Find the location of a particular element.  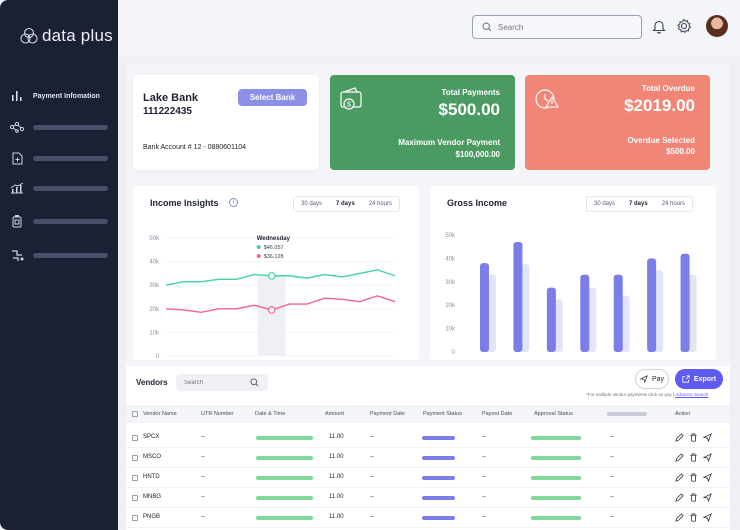

y-tick-label: 30k is located at coordinates (154, 286).